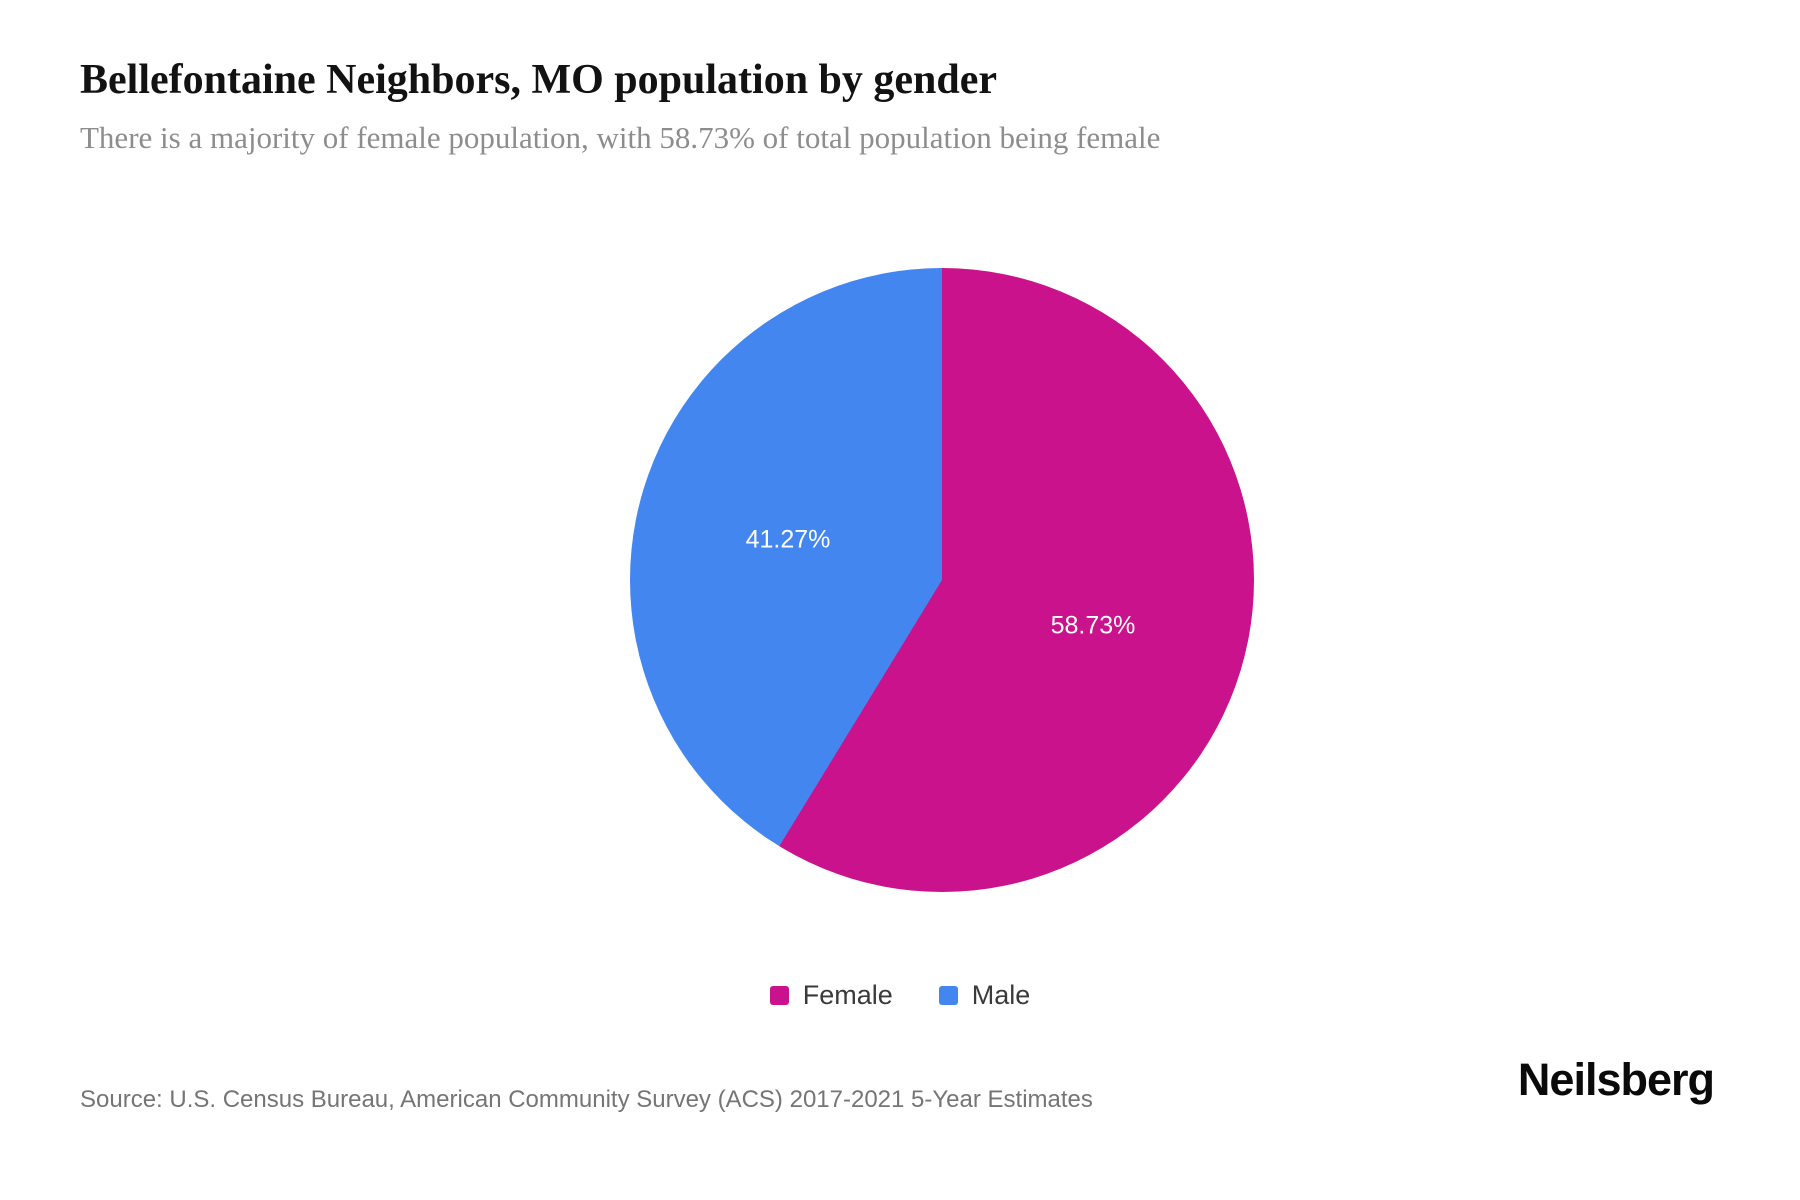 This screenshot has height=1200, width=1800. I want to click on male-slice-value-label: 41.27%, so click(788, 539).